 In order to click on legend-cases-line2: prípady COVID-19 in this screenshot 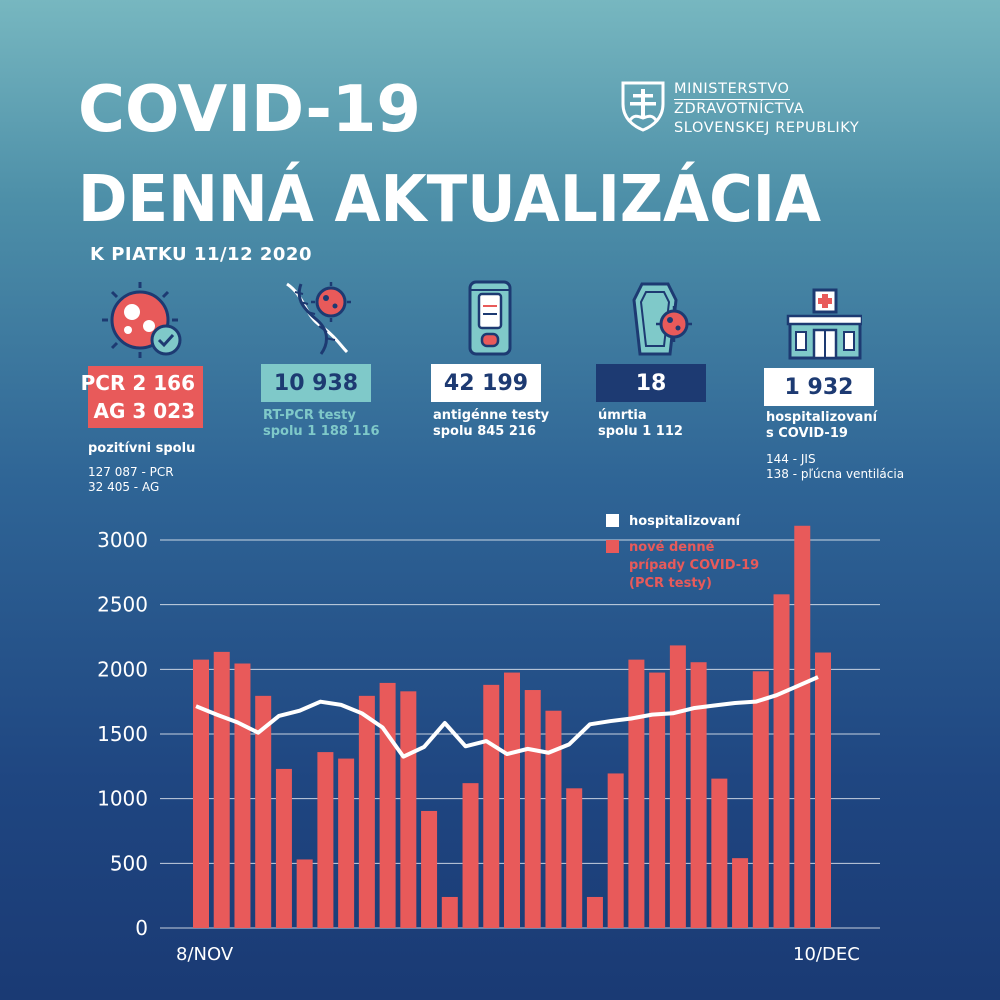, I will do `click(694, 565)`.